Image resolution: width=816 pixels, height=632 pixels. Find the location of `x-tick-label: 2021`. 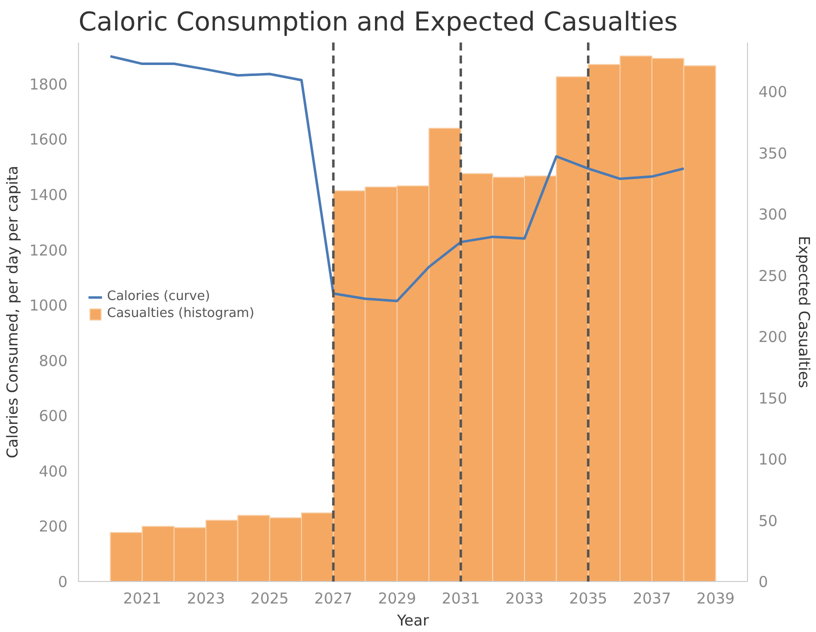

x-tick-label: 2021 is located at coordinates (142, 599).